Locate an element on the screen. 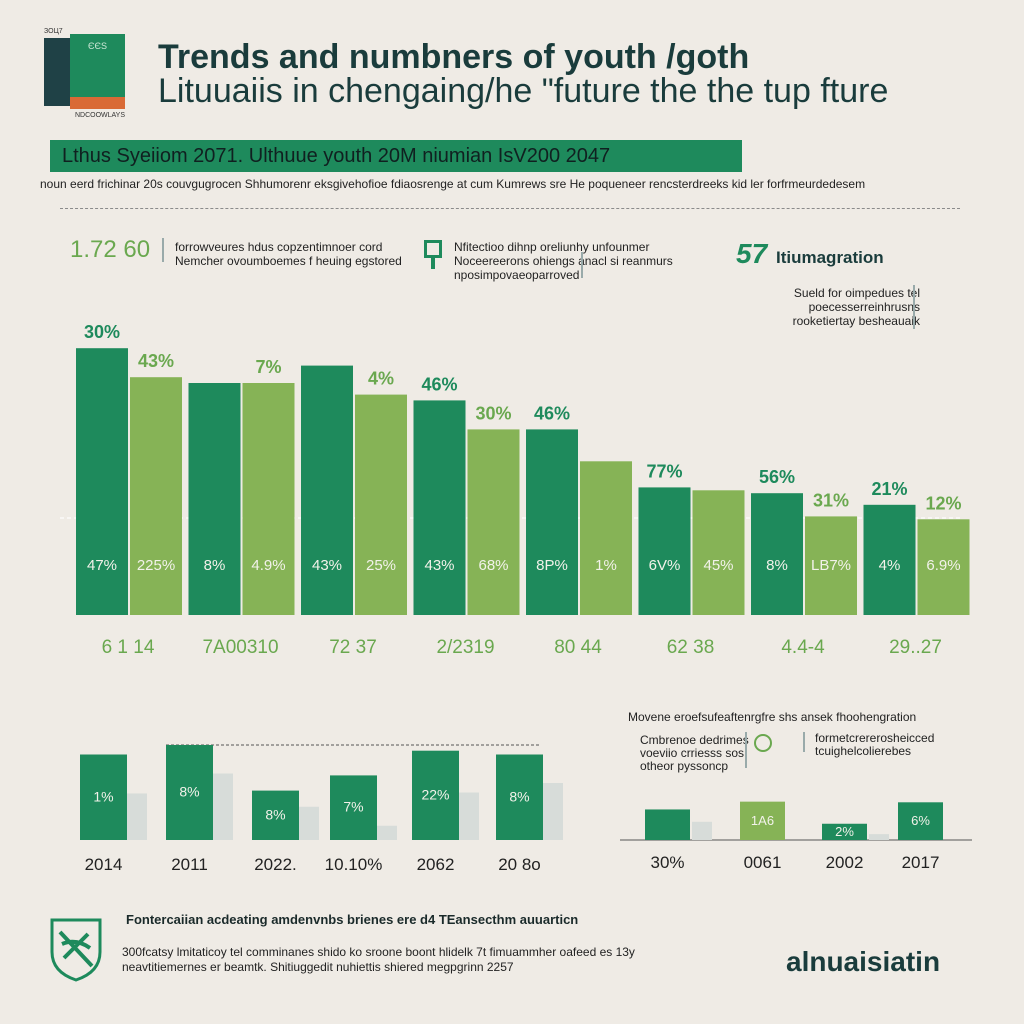  stat-divider is located at coordinates (163, 250).